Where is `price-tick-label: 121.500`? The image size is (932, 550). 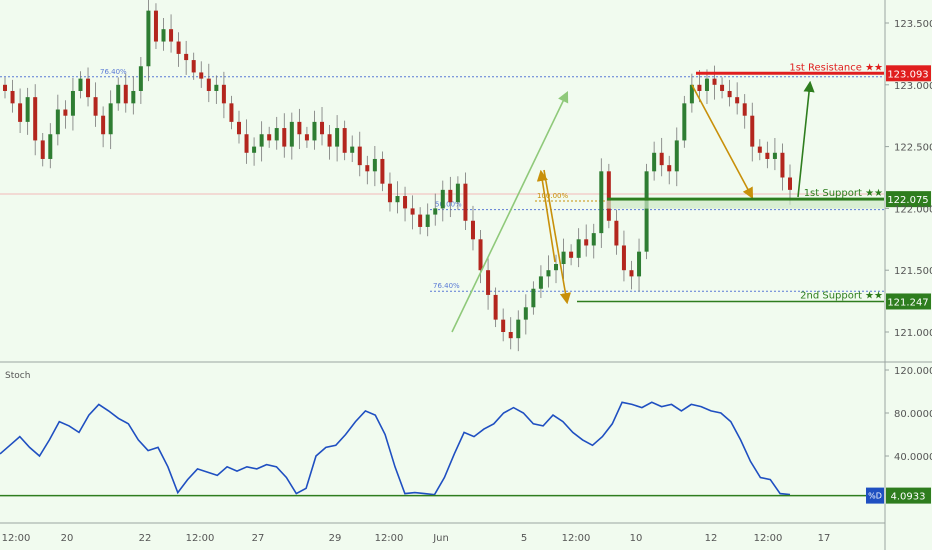
price-tick-label: 121.500 is located at coordinates (913, 271).